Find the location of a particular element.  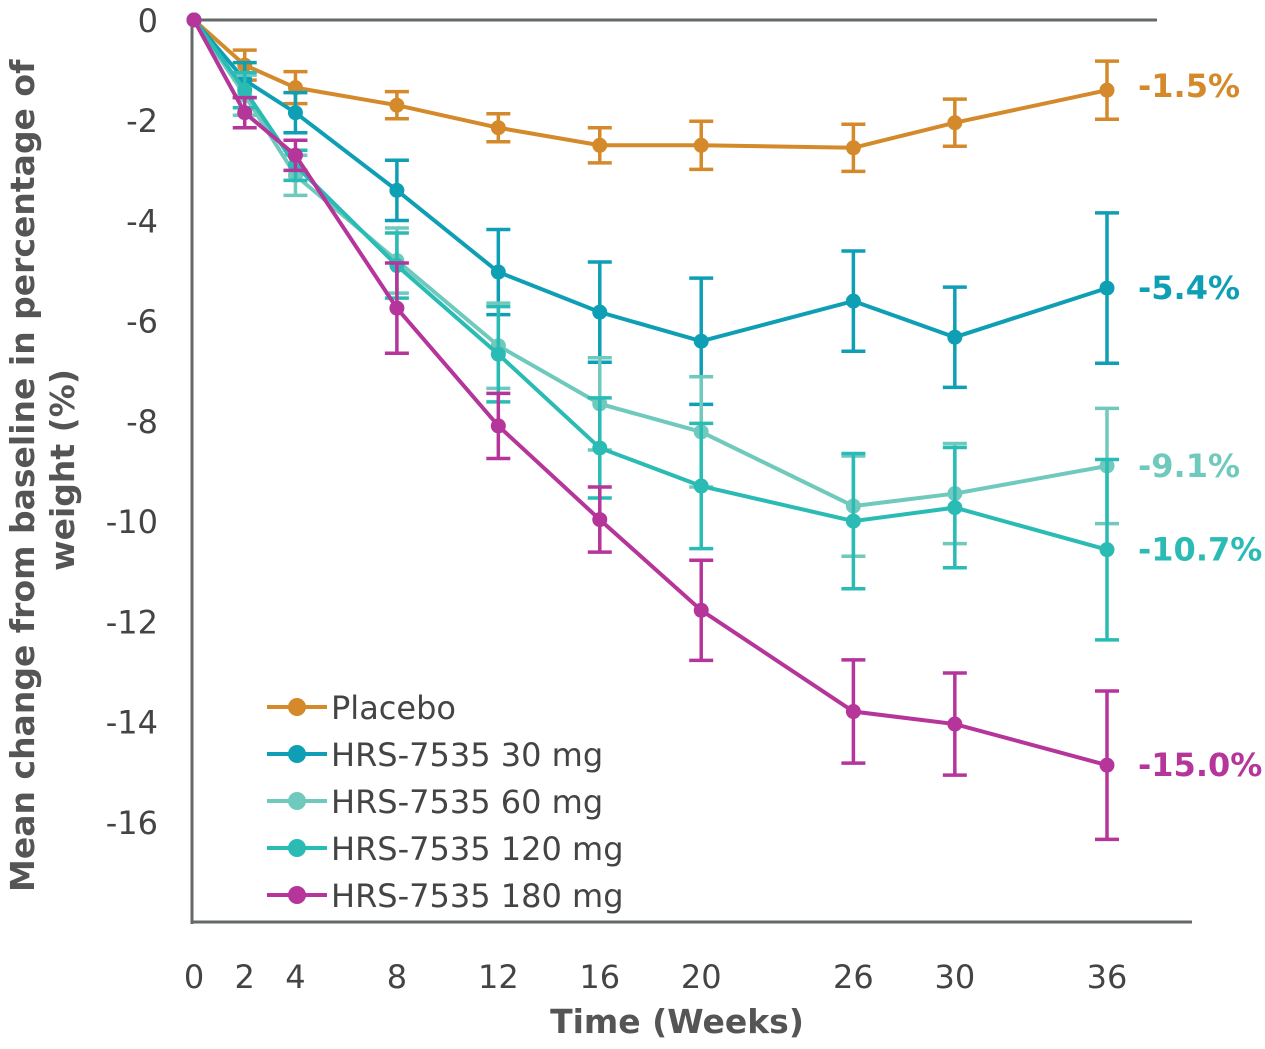

end-label: -9.1% is located at coordinates (1189, 466).